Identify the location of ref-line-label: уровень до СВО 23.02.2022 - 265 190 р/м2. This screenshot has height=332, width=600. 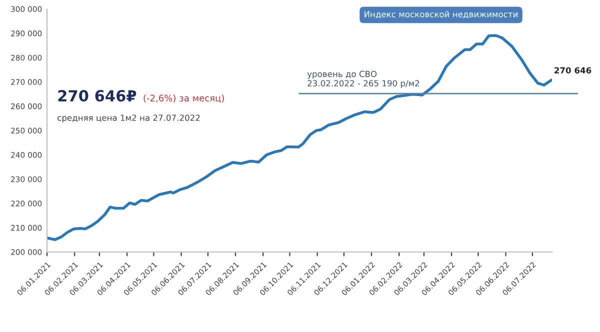
(363, 79).